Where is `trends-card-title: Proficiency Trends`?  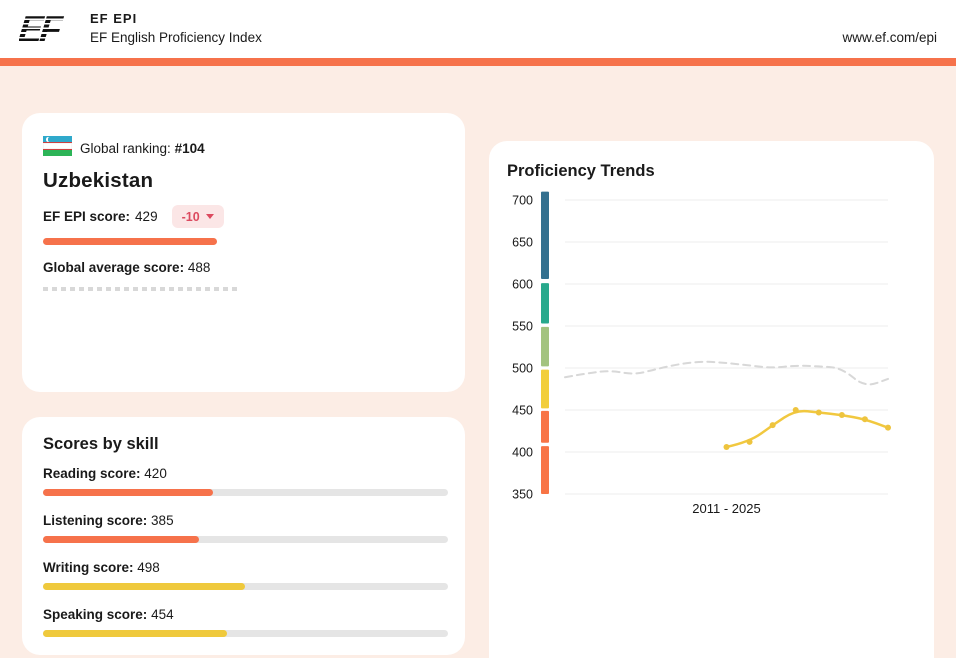
trends-card-title: Proficiency Trends is located at coordinates (581, 171).